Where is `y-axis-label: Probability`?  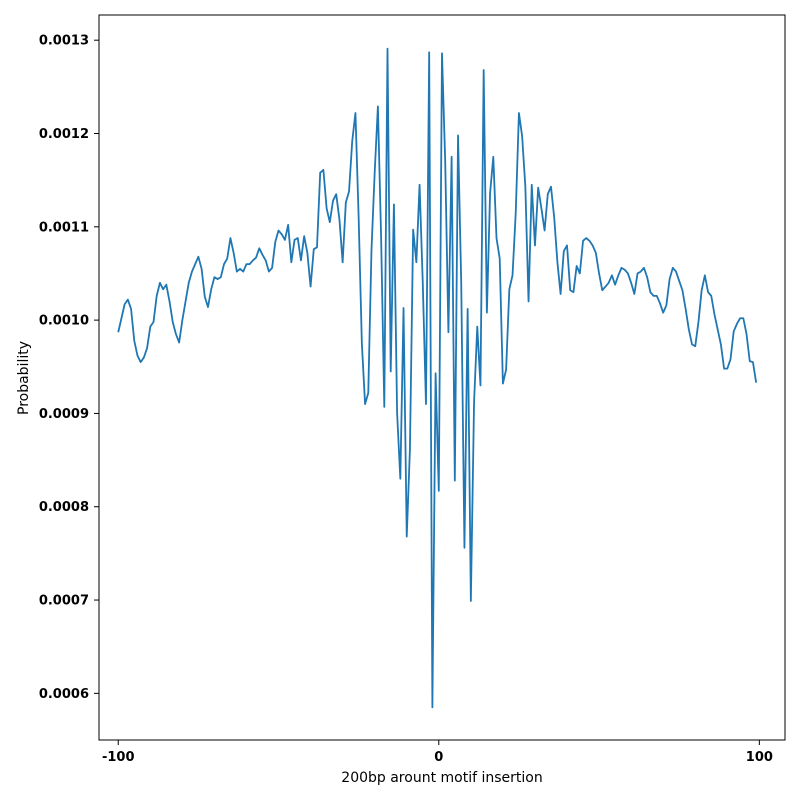
y-axis-label: Probability is located at coordinates (24, 378).